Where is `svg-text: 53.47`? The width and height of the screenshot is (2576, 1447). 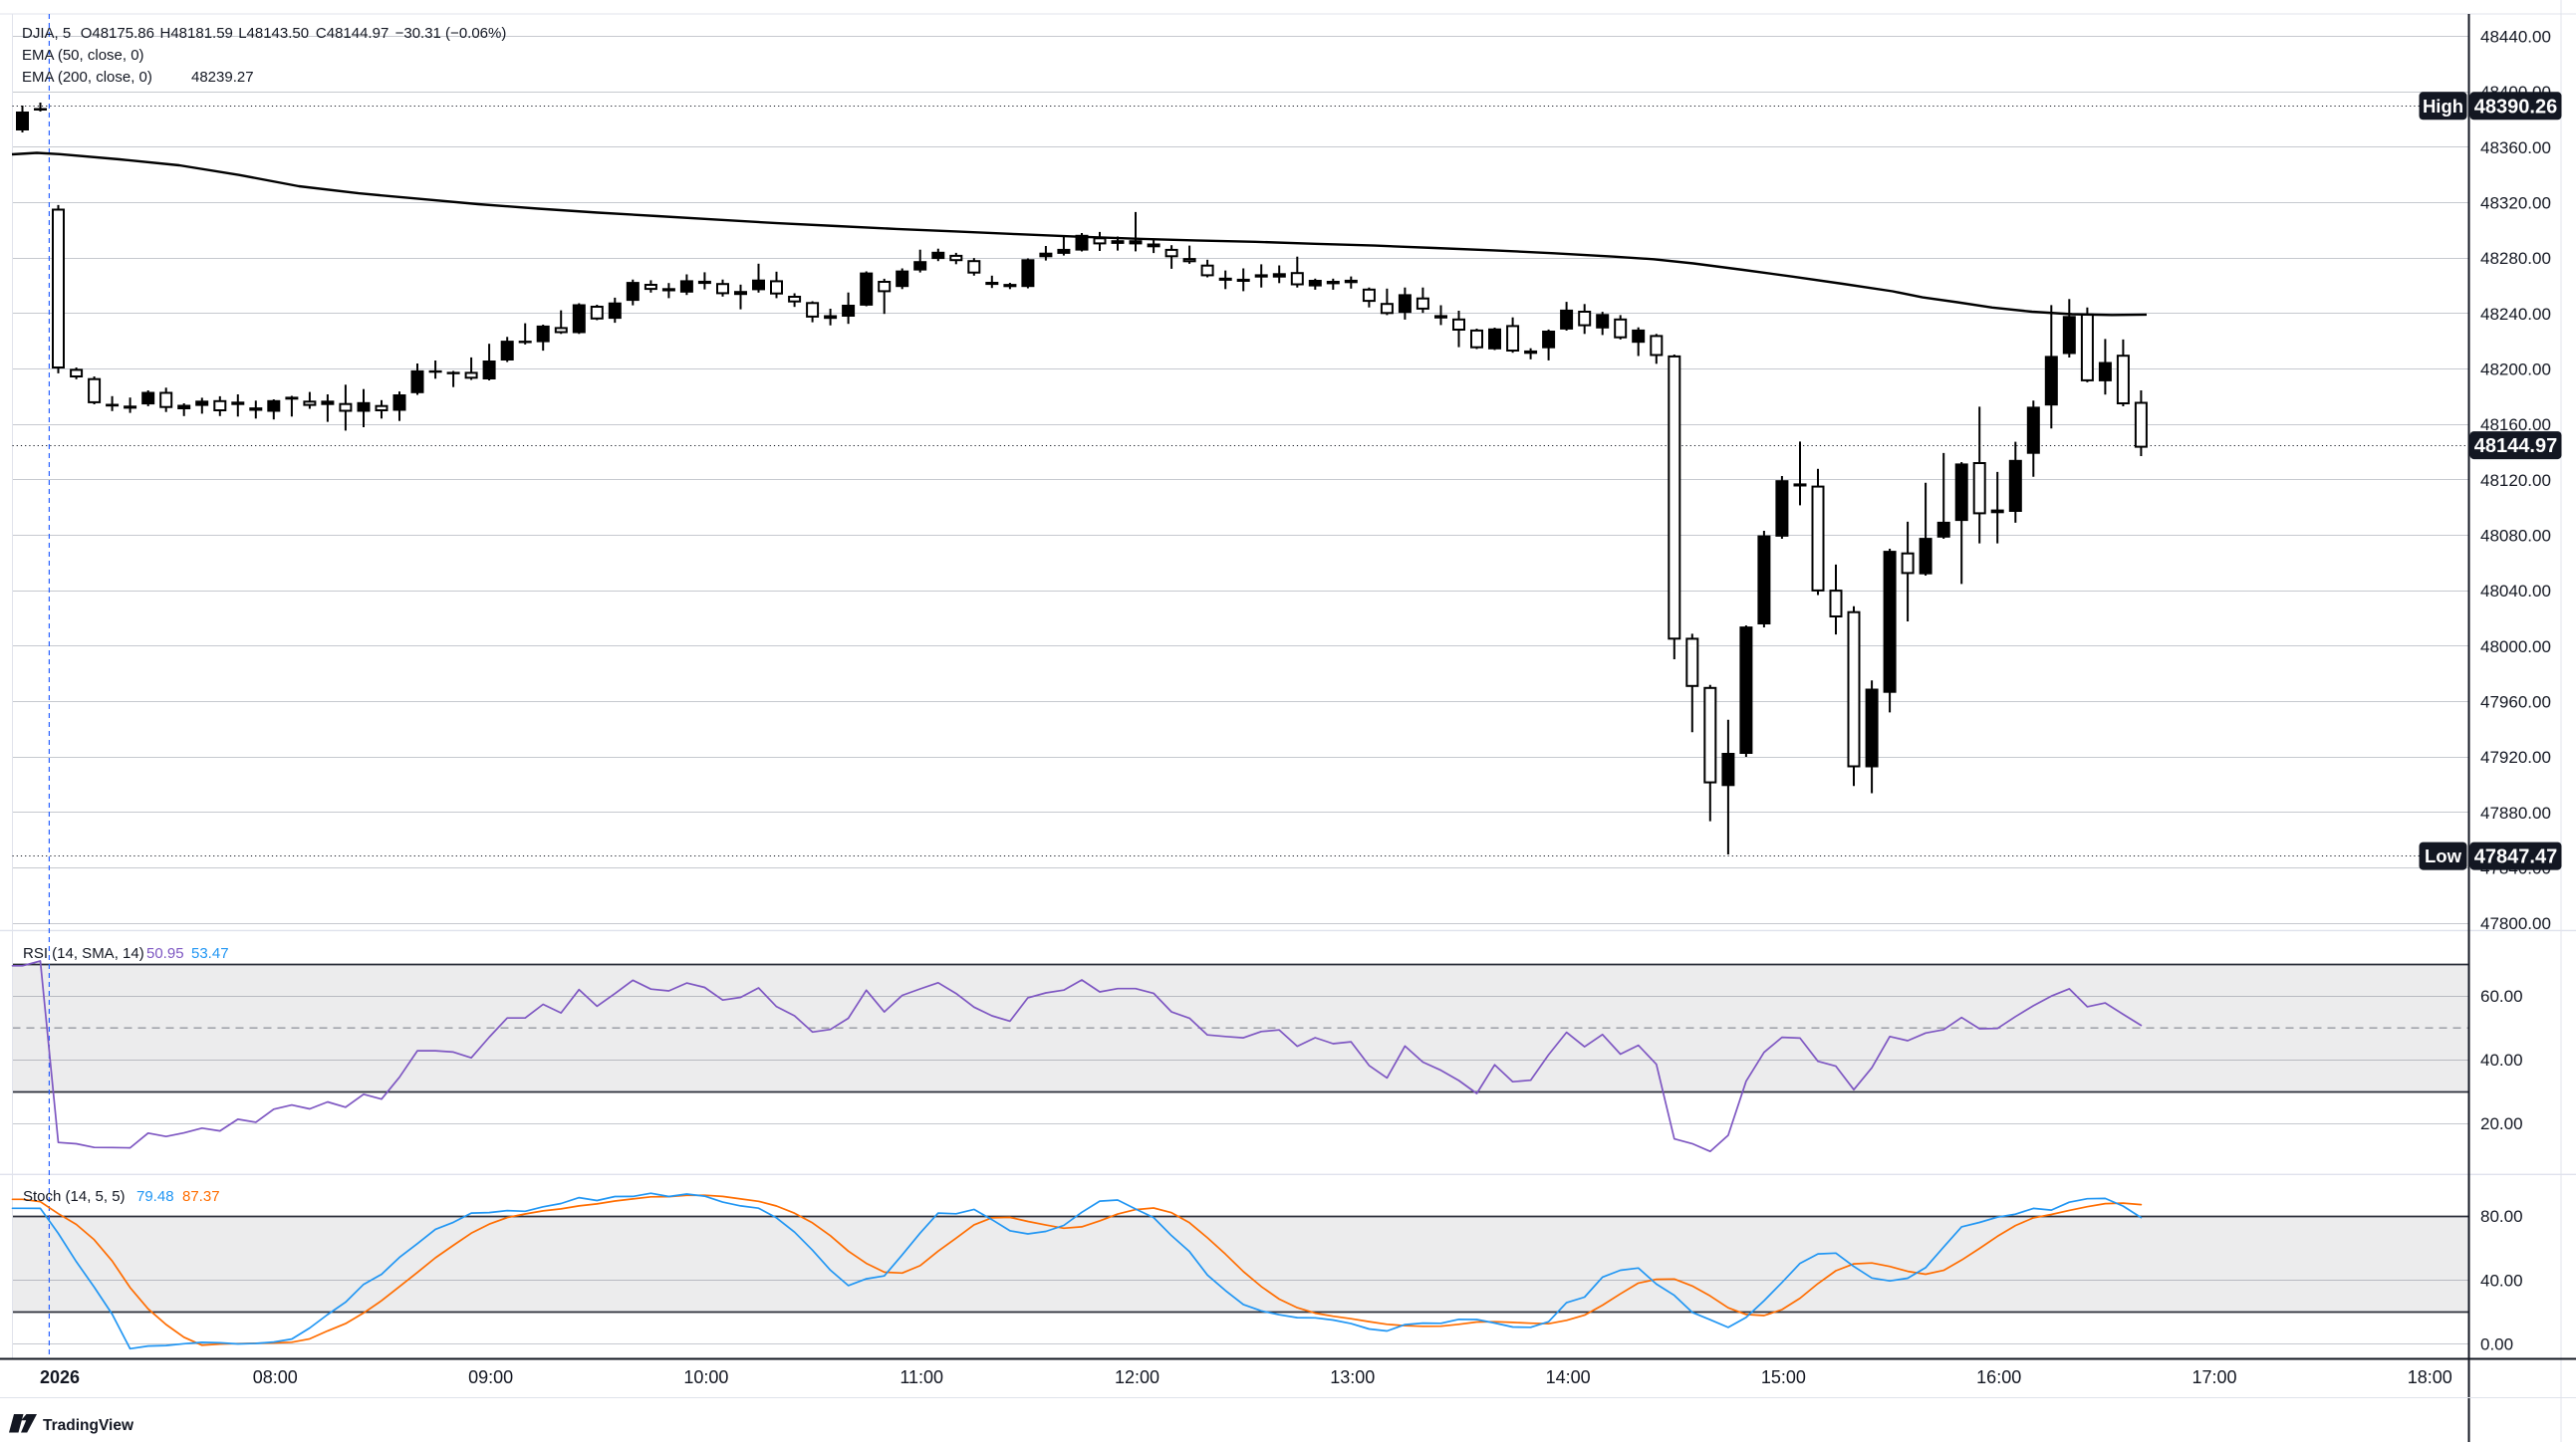
svg-text: 53.47 is located at coordinates (210, 953).